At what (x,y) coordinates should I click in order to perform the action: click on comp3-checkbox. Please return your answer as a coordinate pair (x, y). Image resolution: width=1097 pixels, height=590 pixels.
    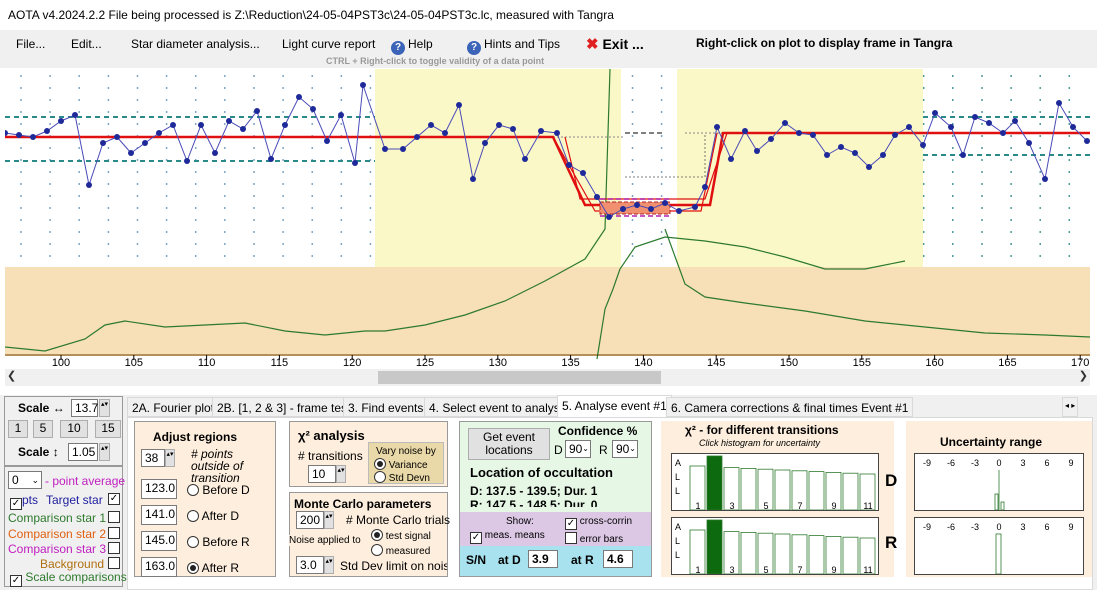
    Looking at the image, I should click on (114, 548).